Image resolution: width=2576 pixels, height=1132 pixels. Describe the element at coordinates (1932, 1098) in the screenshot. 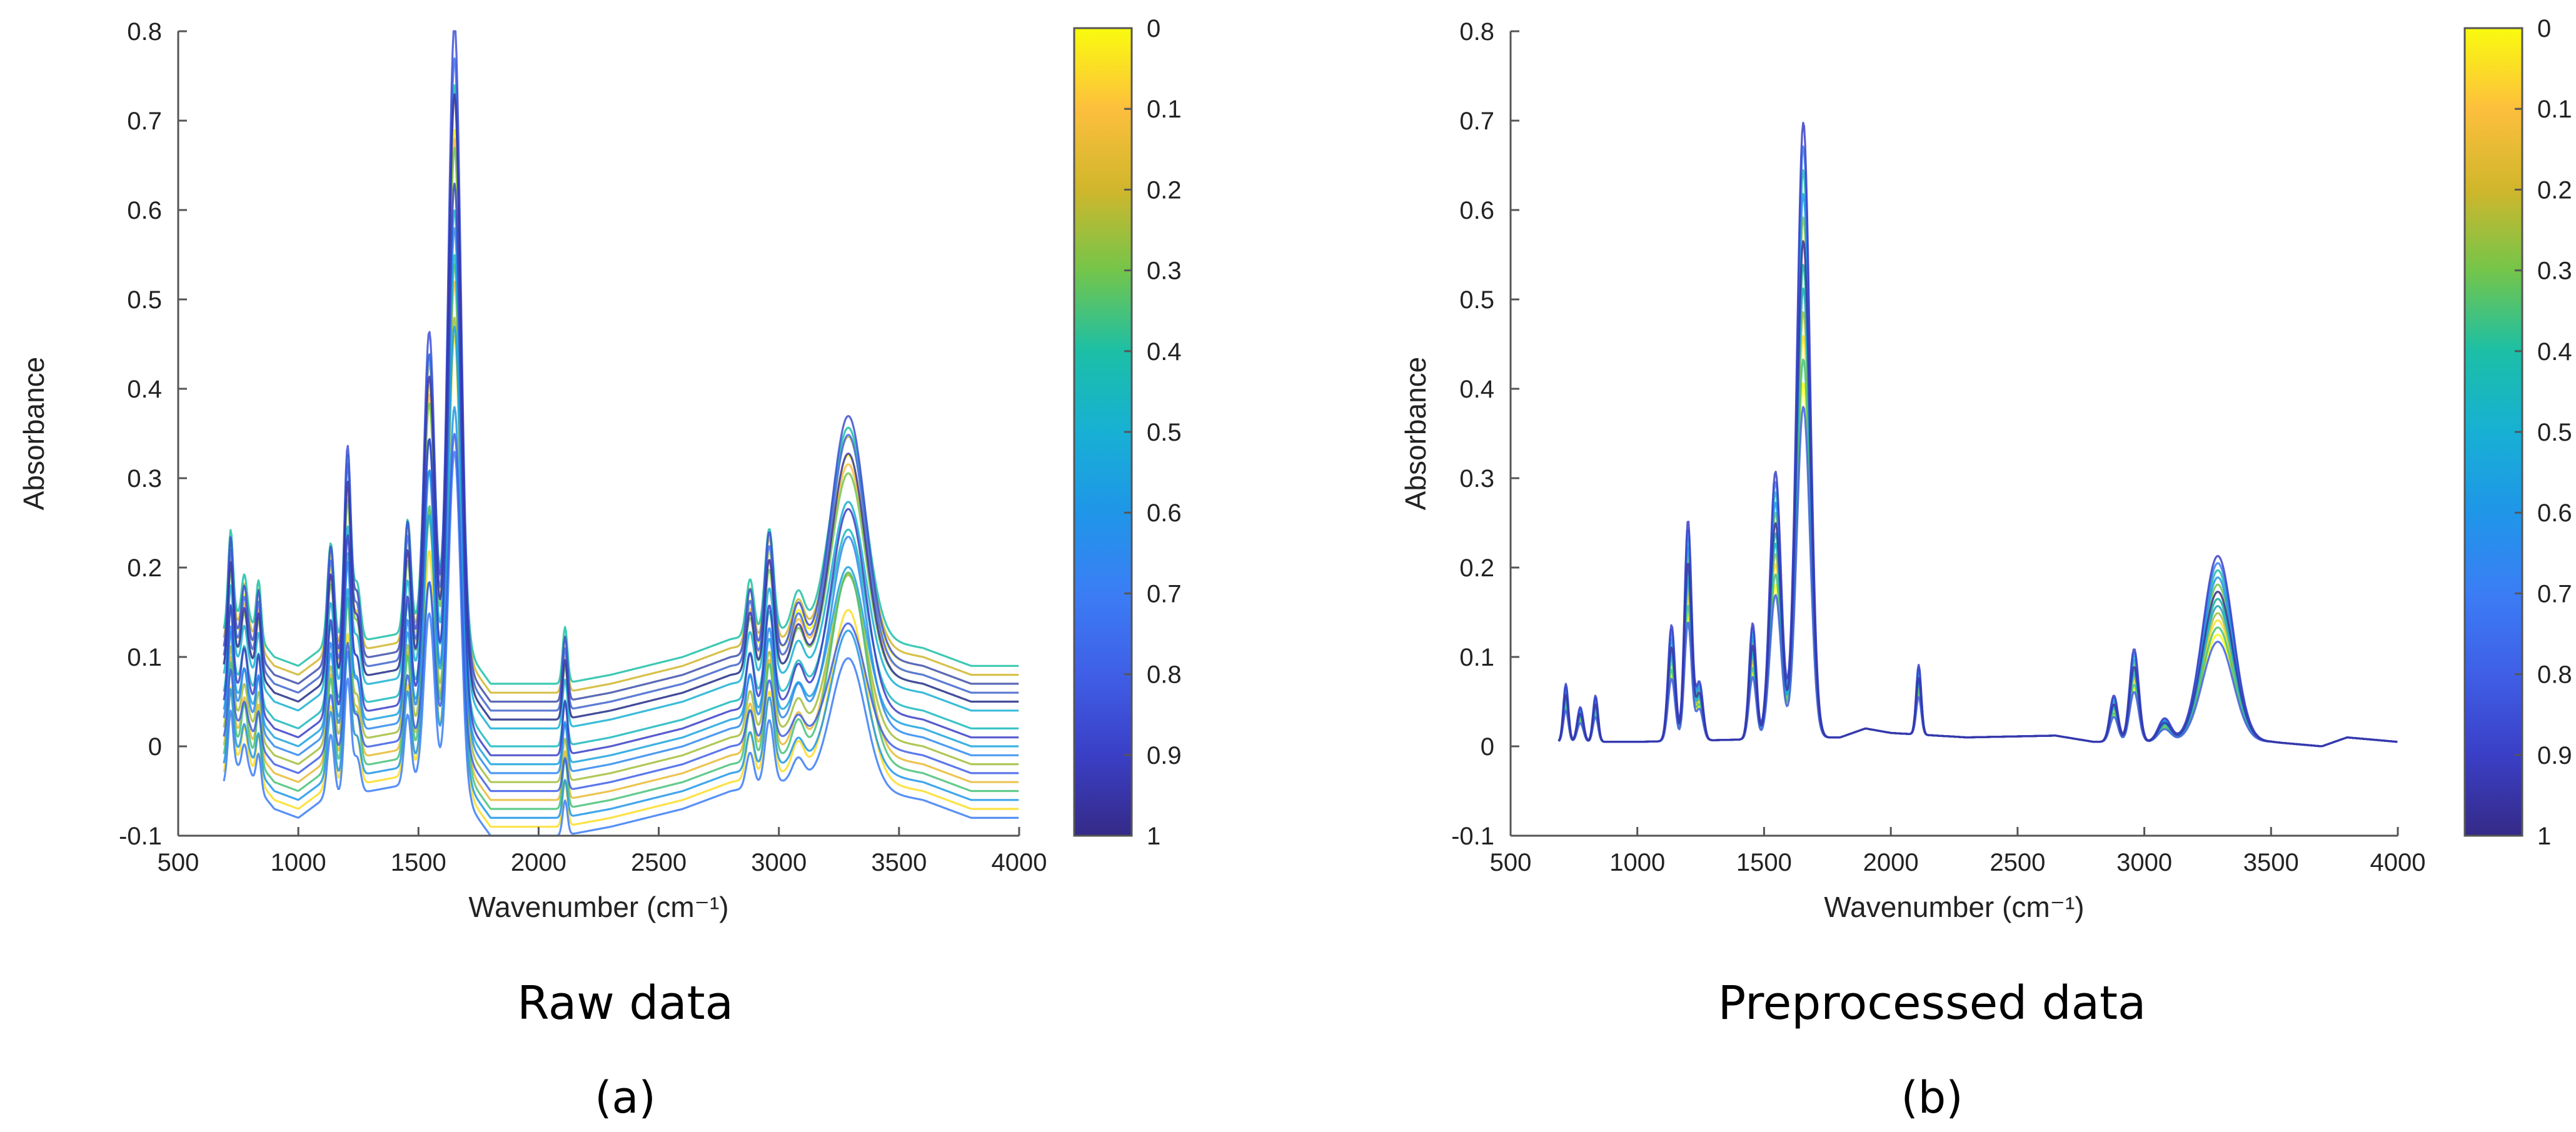

I see `panel-label: (b)` at that location.